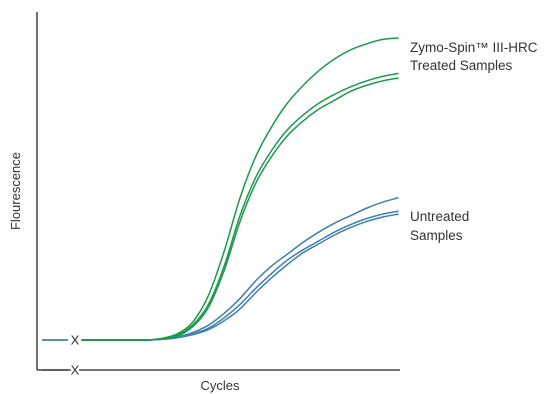 This screenshot has width=550, height=394. I want to click on untreated-label-line-1: Untreated, so click(439, 216).